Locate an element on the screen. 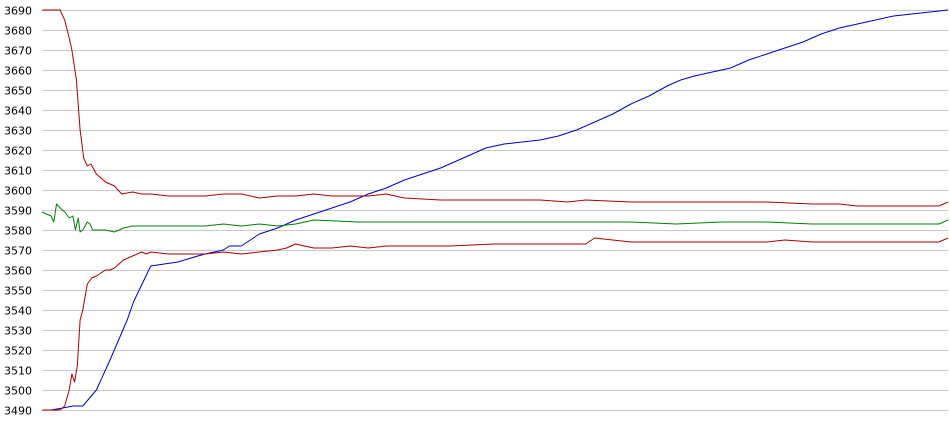 This screenshot has height=435, width=950. y-tick-label: 3490 is located at coordinates (18, 411).